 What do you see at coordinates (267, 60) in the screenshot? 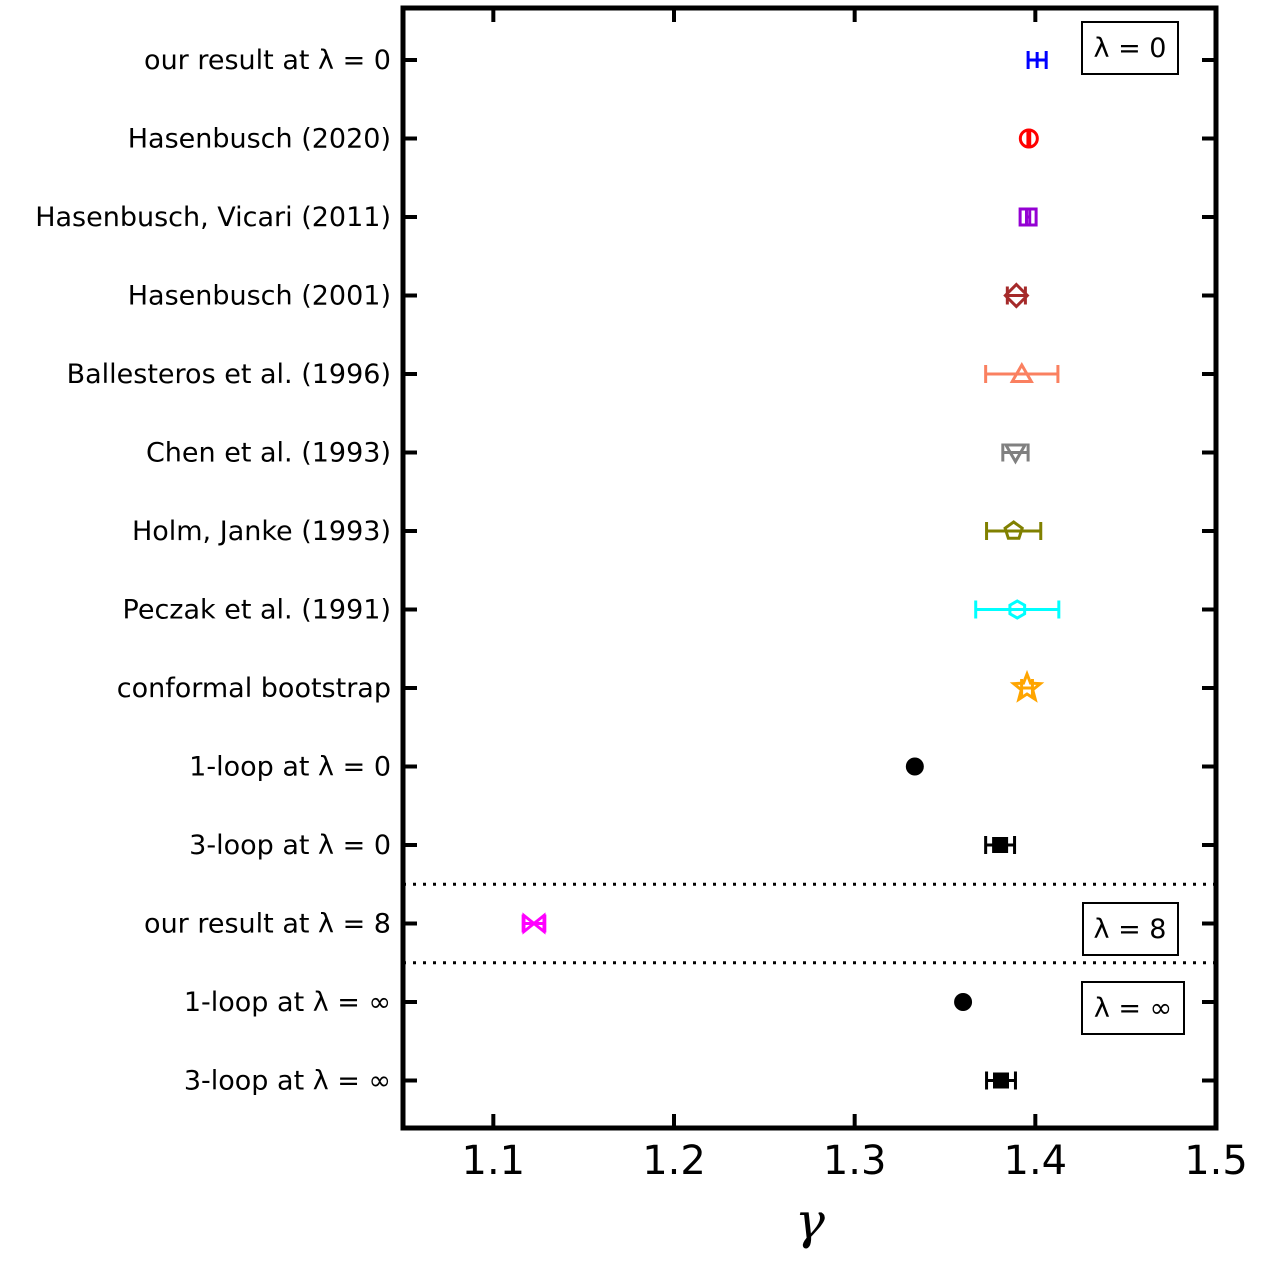
I see `y-label-our-result-at-0: our result at λ = 0` at bounding box center [267, 60].